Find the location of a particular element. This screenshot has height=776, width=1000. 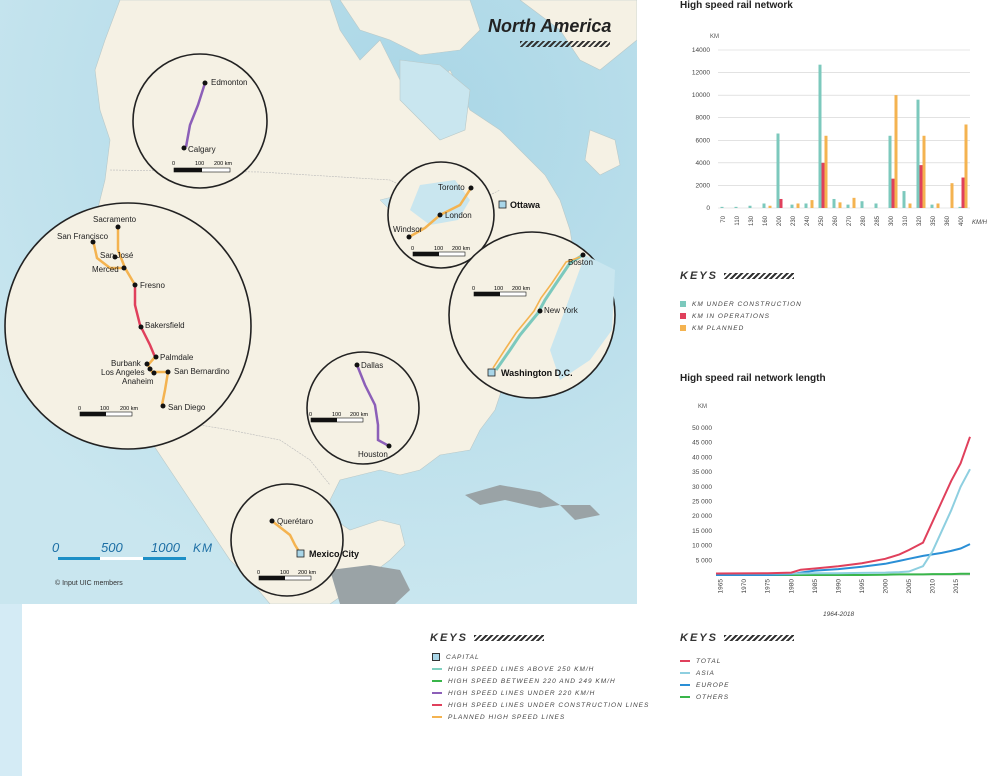

x-tick-label: 1985 is located at coordinates (815, 586).